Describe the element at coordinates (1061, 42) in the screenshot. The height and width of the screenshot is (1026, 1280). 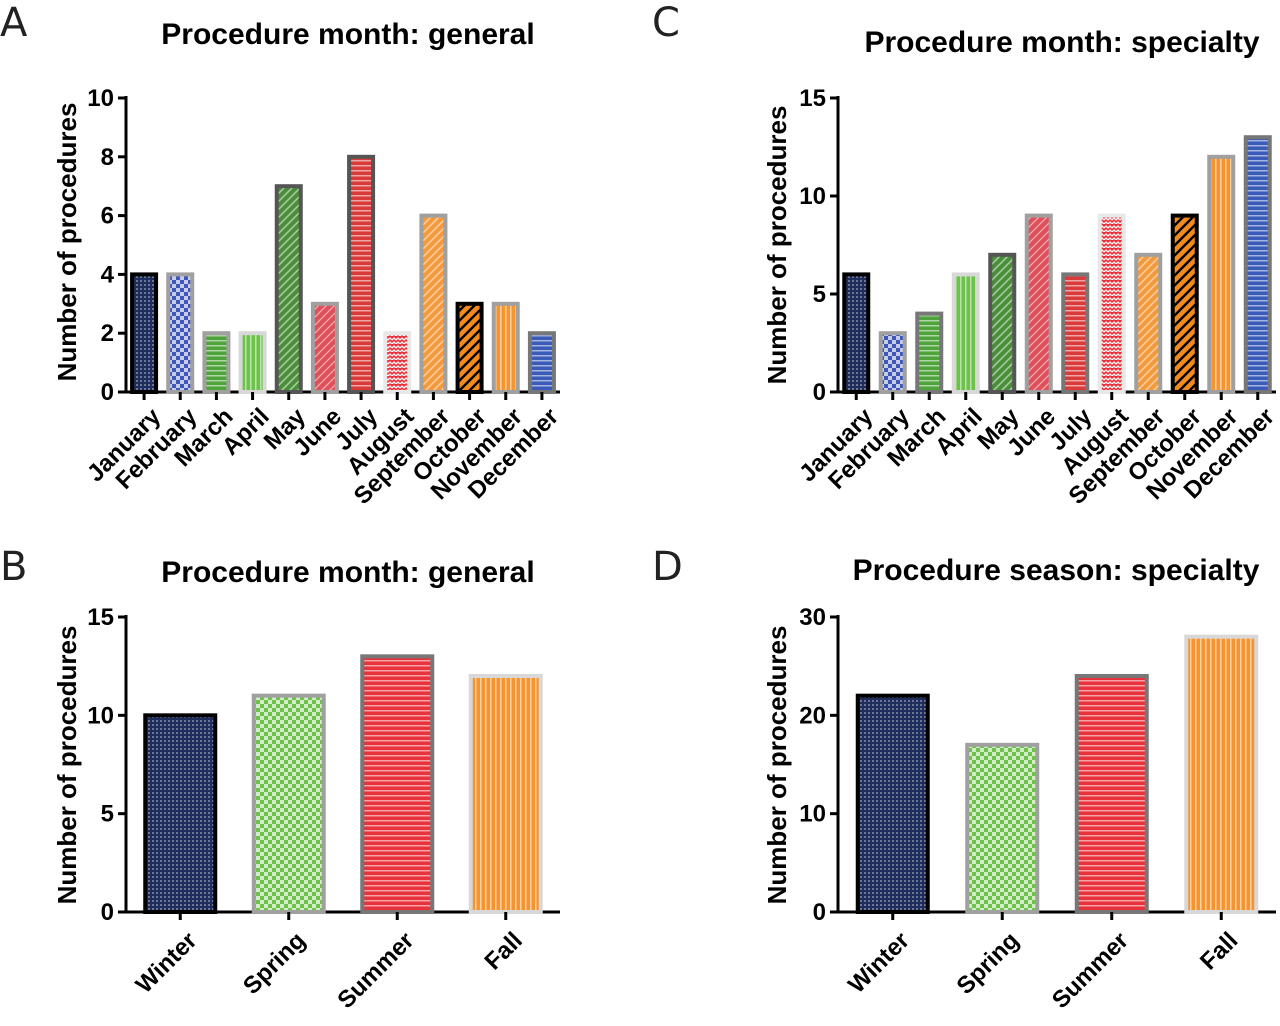
I see `chart-title-c: Procedure month: specialty` at that location.